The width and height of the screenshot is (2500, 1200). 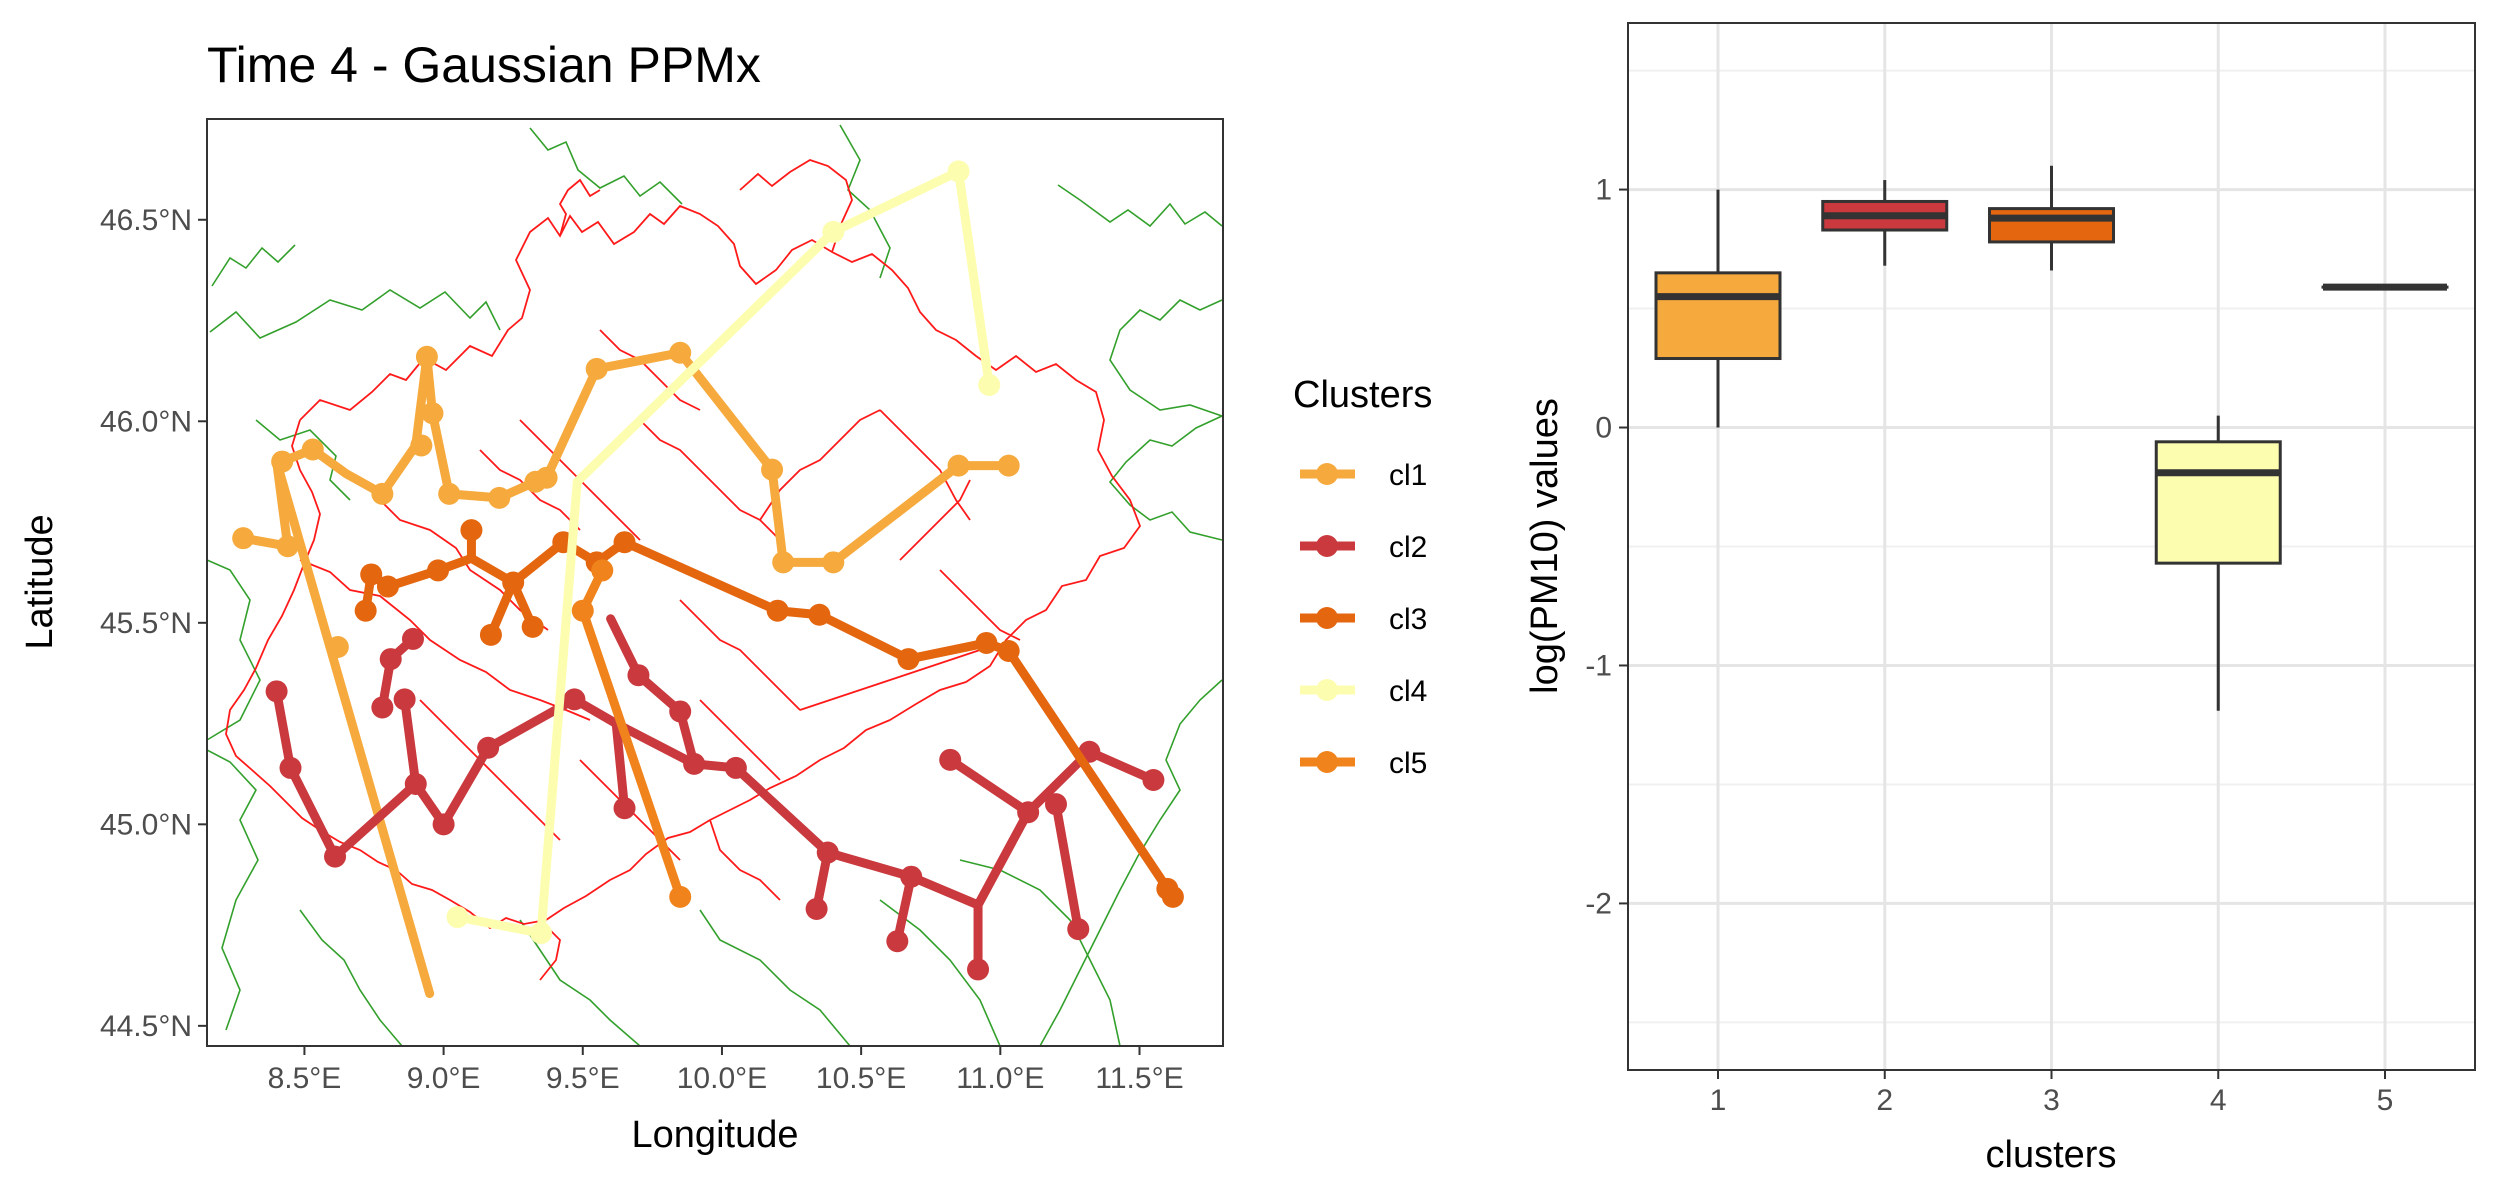 I want to click on map-y-tick-label: 45.5°N, so click(x=146, y=623).